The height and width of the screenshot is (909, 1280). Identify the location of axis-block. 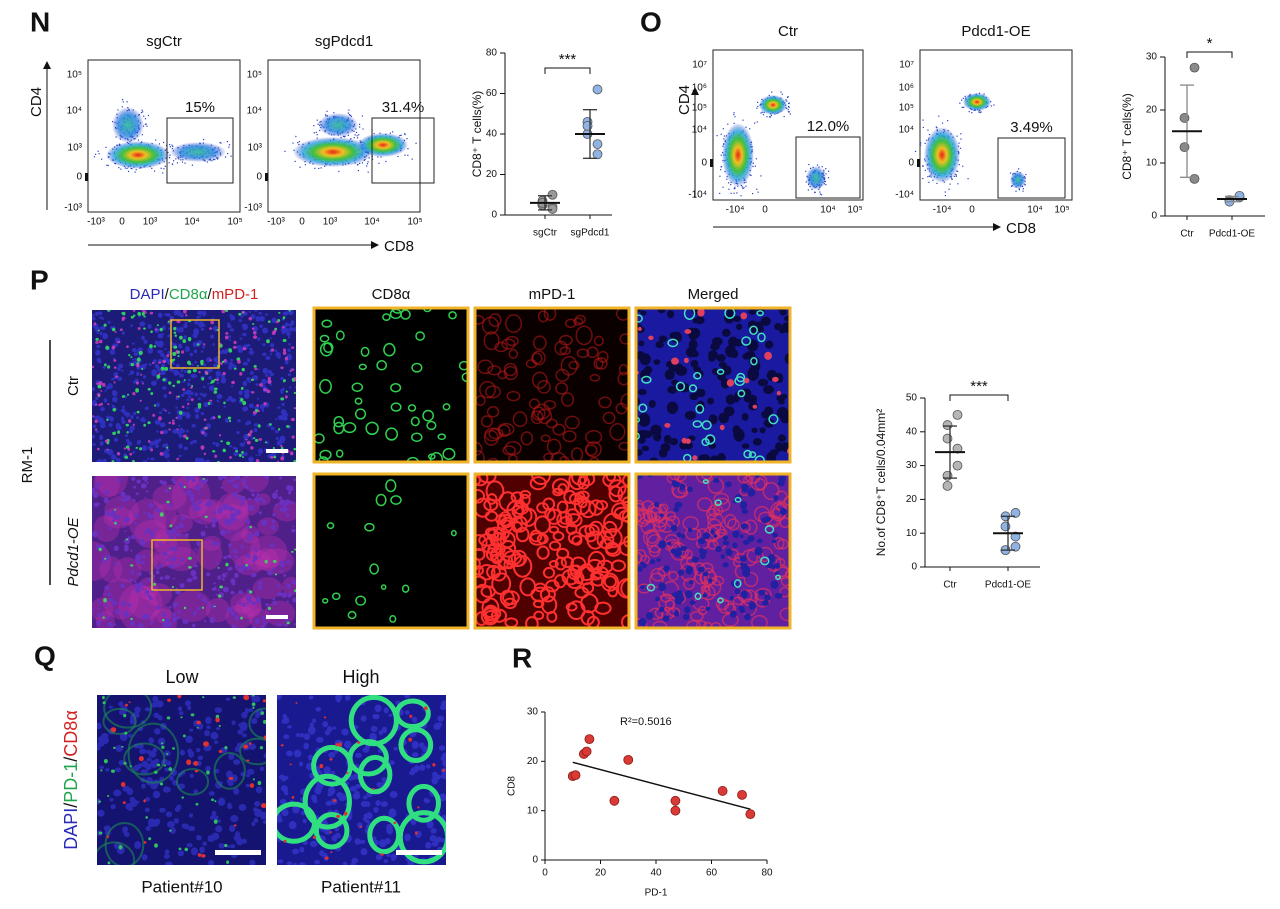
(86, 177).